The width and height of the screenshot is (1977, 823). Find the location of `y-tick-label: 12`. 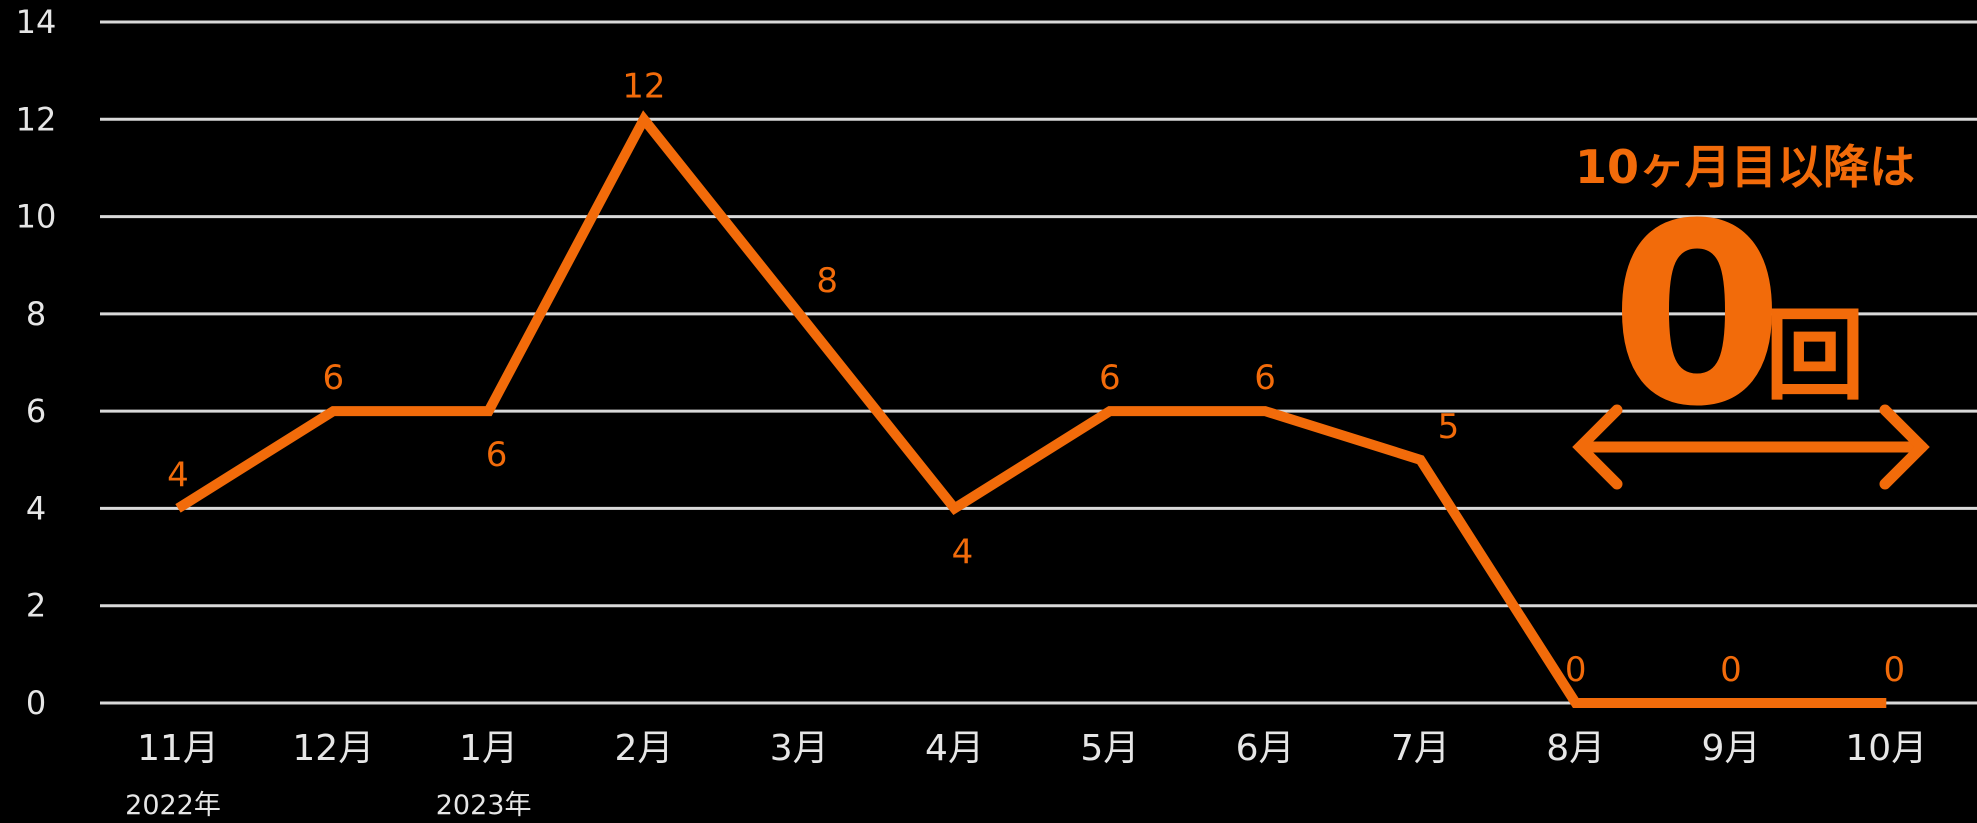

y-tick-label: 12 is located at coordinates (36, 119).